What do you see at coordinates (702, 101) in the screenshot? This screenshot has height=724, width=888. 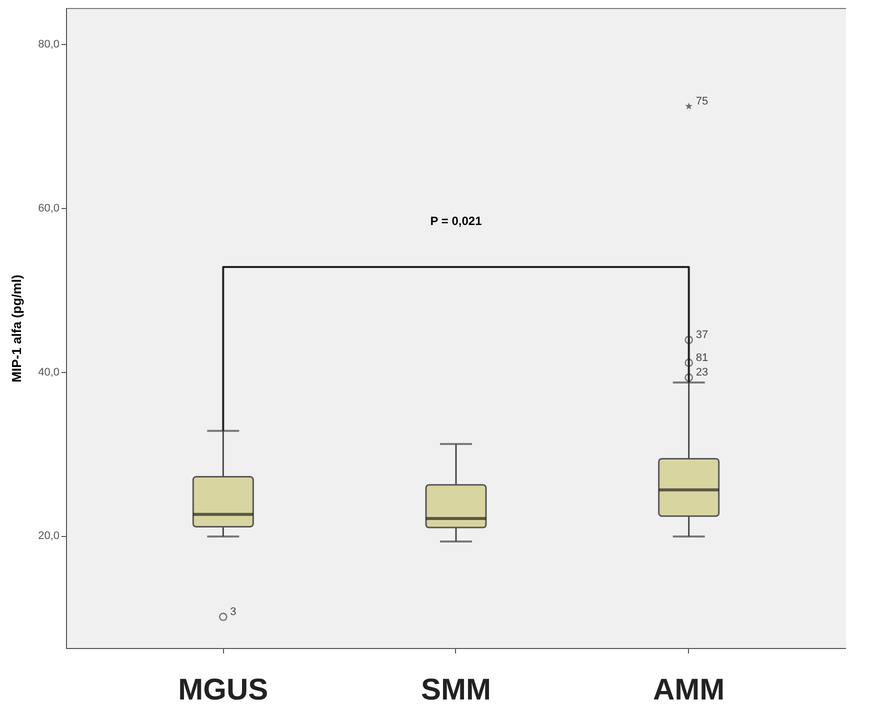 I see `annotation: 75` at bounding box center [702, 101].